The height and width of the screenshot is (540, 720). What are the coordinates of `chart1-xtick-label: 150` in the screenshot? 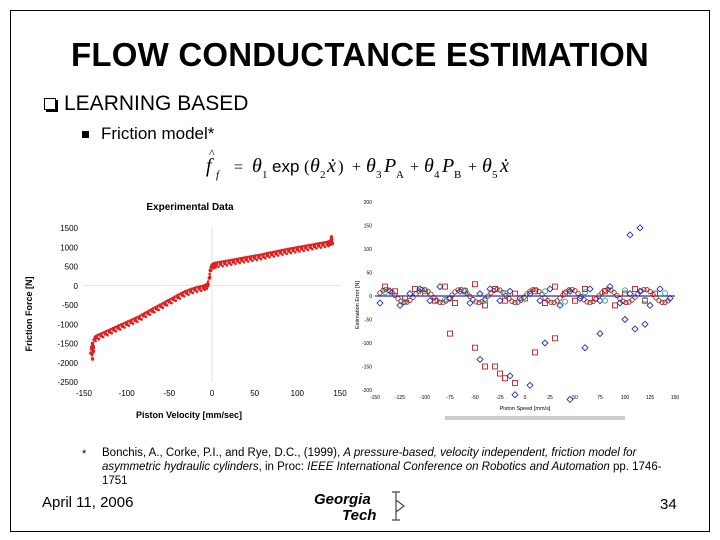 It's located at (340, 393).